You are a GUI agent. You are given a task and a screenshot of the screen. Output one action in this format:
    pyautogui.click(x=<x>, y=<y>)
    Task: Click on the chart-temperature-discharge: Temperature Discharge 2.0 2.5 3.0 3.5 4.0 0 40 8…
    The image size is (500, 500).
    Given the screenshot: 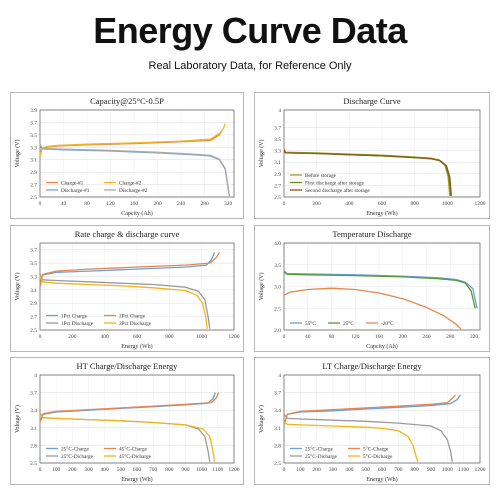 What is the action you would take?
    pyautogui.click(x=372, y=288)
    